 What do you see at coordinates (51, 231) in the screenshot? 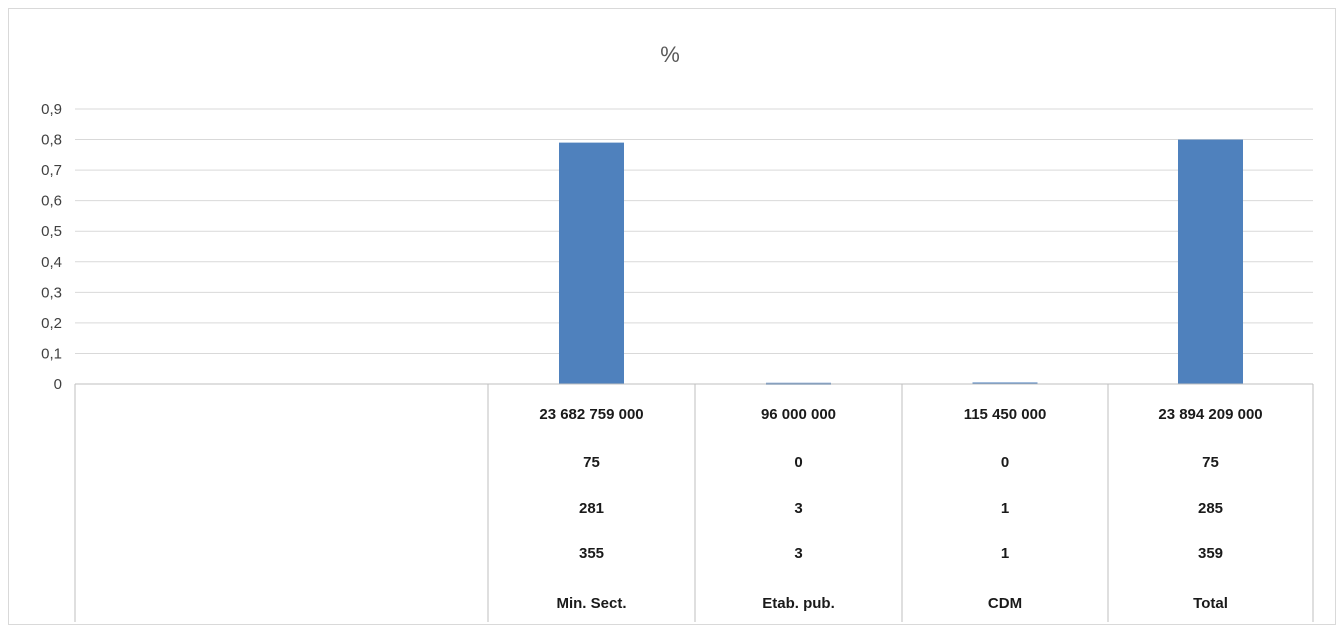
I see `y-tick-label: 0,5` at bounding box center [51, 231].